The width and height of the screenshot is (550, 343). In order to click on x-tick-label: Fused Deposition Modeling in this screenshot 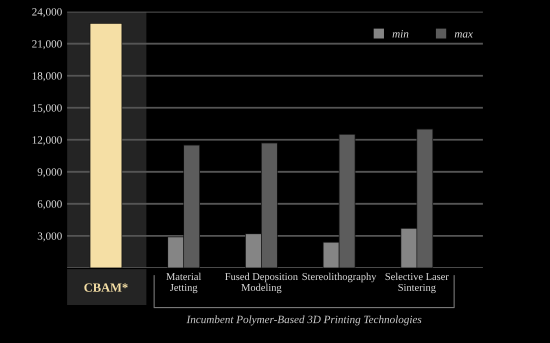, I will do `click(261, 283)`.